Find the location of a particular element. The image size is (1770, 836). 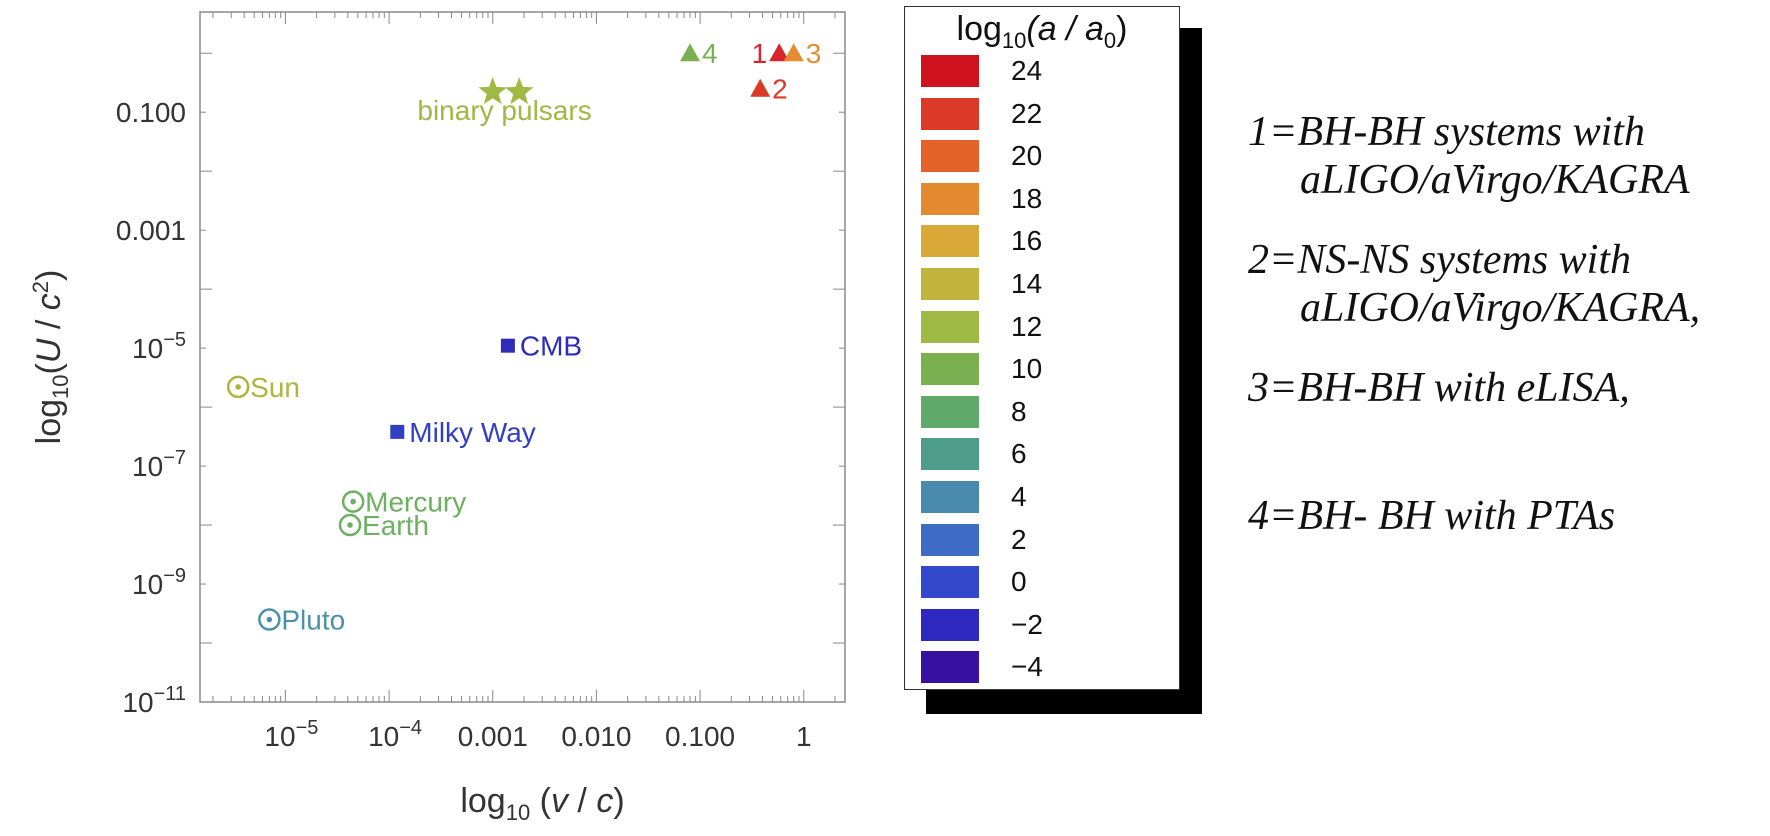

4-marker is located at coordinates (690, 52).